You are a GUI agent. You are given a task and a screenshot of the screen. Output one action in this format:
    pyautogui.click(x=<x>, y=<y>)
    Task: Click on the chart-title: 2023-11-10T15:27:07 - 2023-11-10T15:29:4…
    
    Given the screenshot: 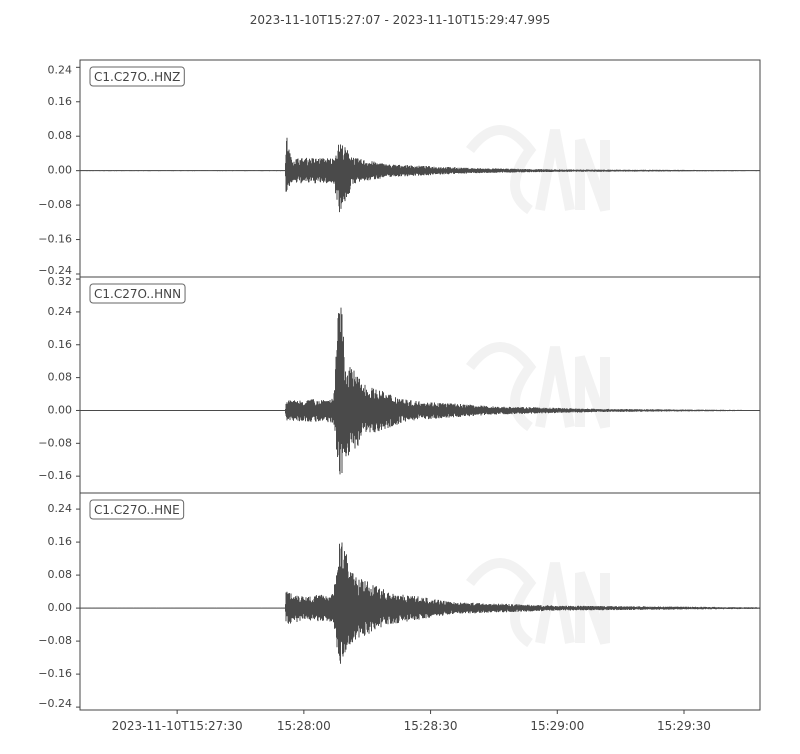 What is the action you would take?
    pyautogui.click(x=400, y=20)
    